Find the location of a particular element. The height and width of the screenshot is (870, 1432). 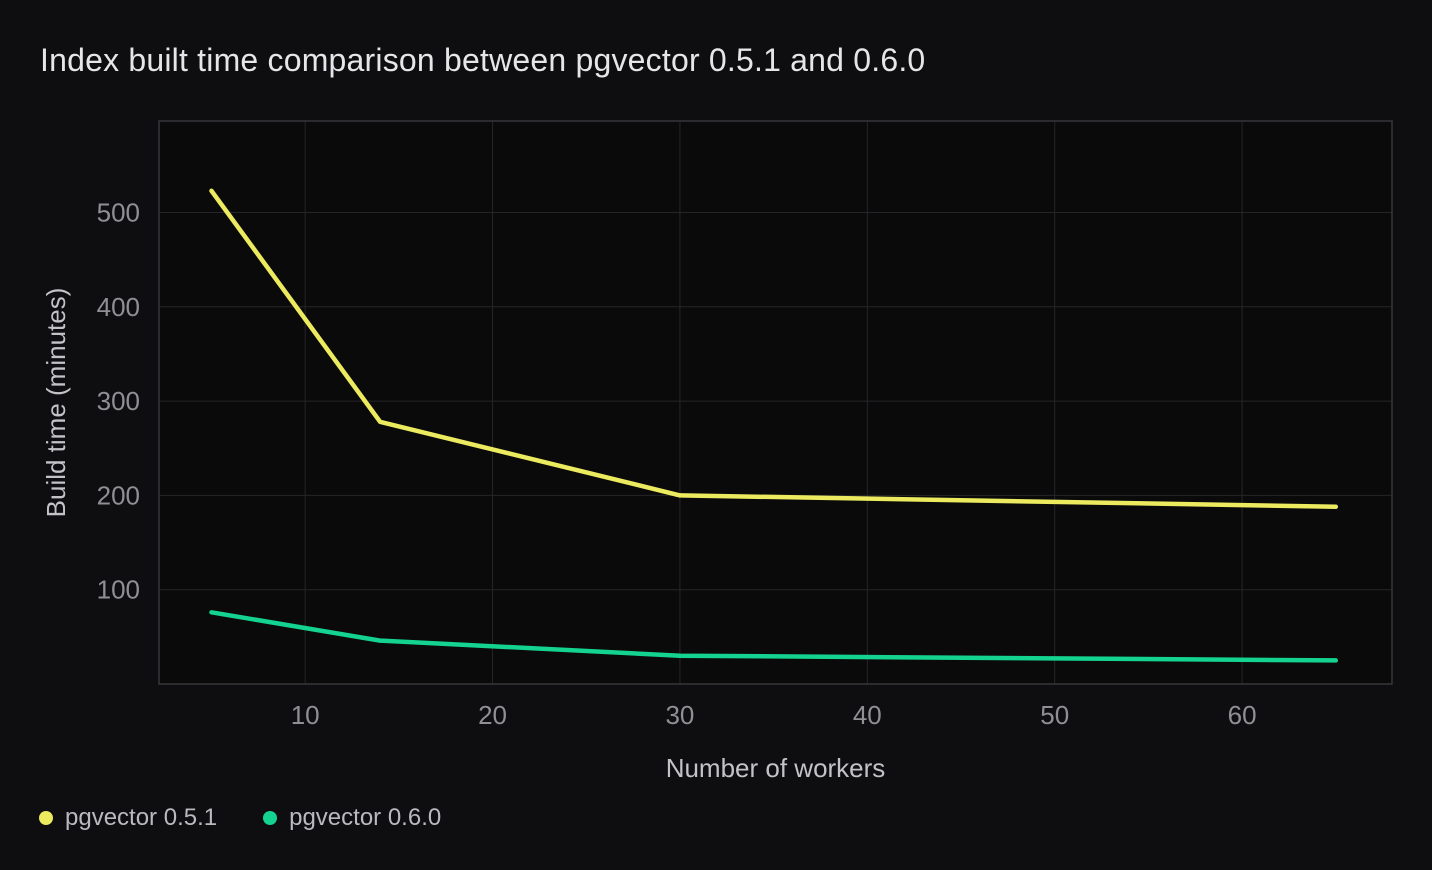

chart-legend: pgvector 0.5.1 pgvector 0.6.0 is located at coordinates (240, 818).